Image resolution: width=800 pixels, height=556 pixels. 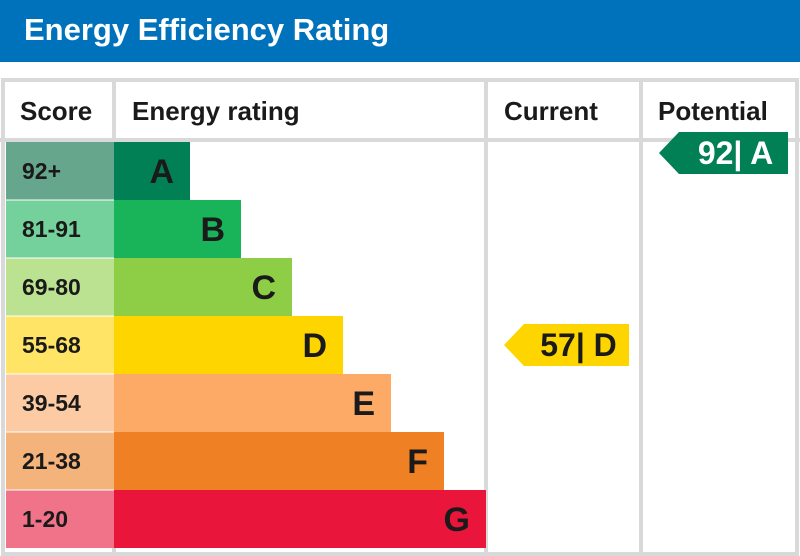 What do you see at coordinates (400, 31) in the screenshot?
I see `header-bar: Energy Efficiency Rating` at bounding box center [400, 31].